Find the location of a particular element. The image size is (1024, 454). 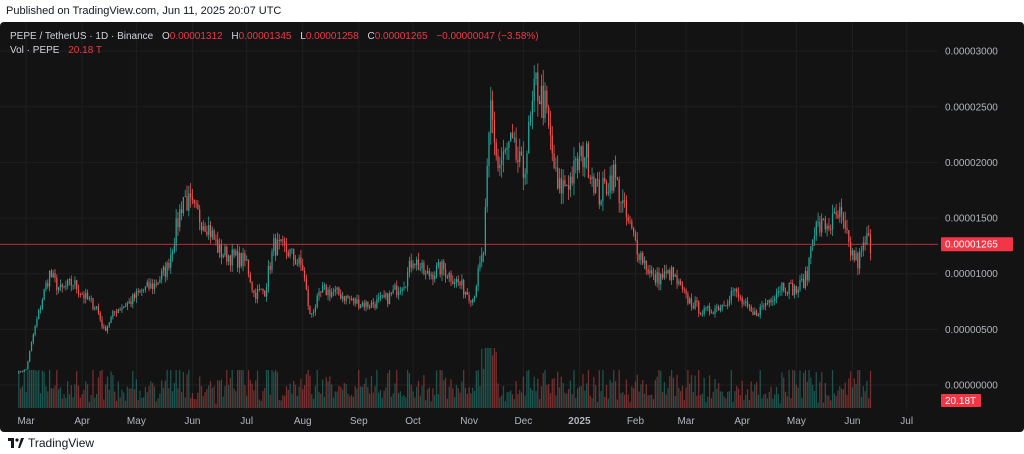

x-tick-label: Mar is located at coordinates (26, 421).